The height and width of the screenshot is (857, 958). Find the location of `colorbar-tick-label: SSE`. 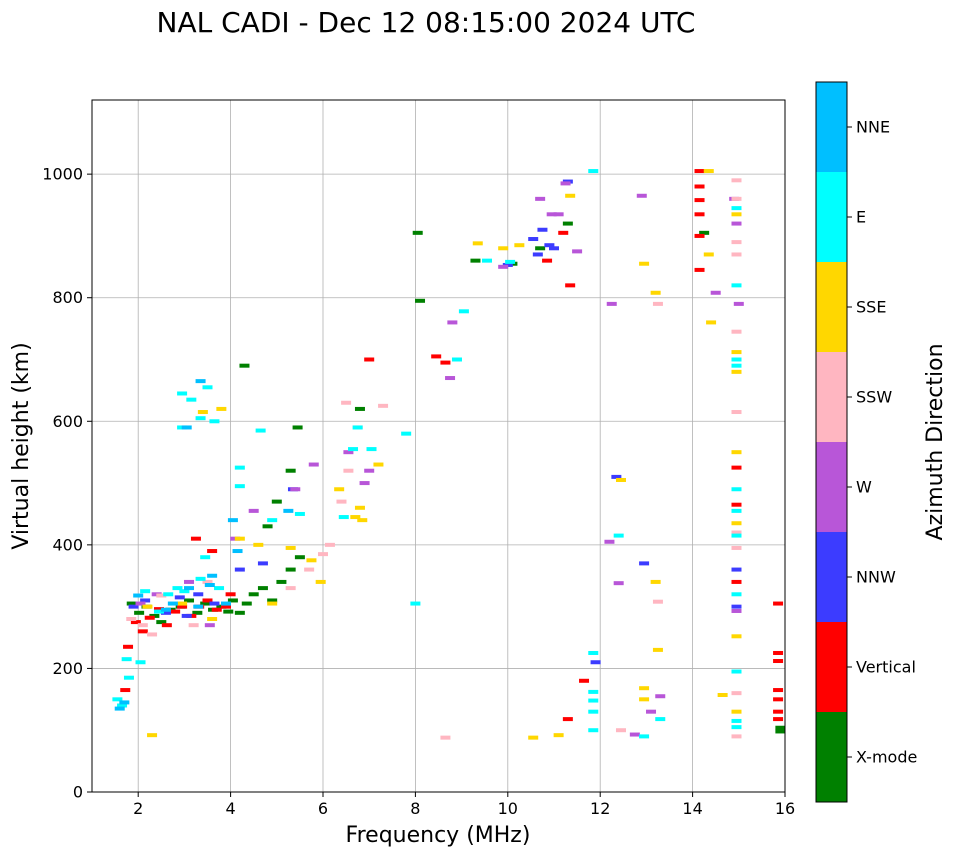

colorbar-tick-label: SSE is located at coordinates (871, 307).